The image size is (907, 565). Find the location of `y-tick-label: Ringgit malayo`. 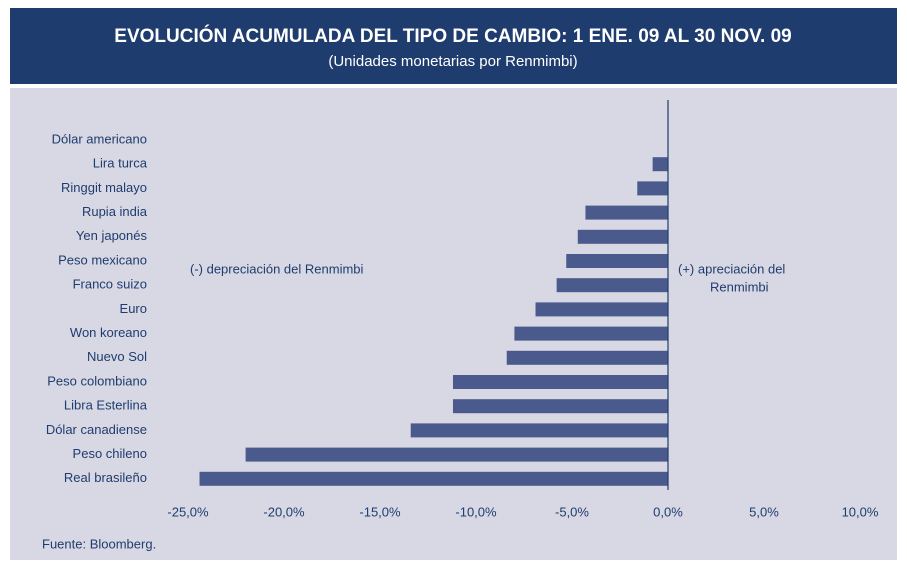

y-tick-label: Ringgit malayo is located at coordinates (104, 187).